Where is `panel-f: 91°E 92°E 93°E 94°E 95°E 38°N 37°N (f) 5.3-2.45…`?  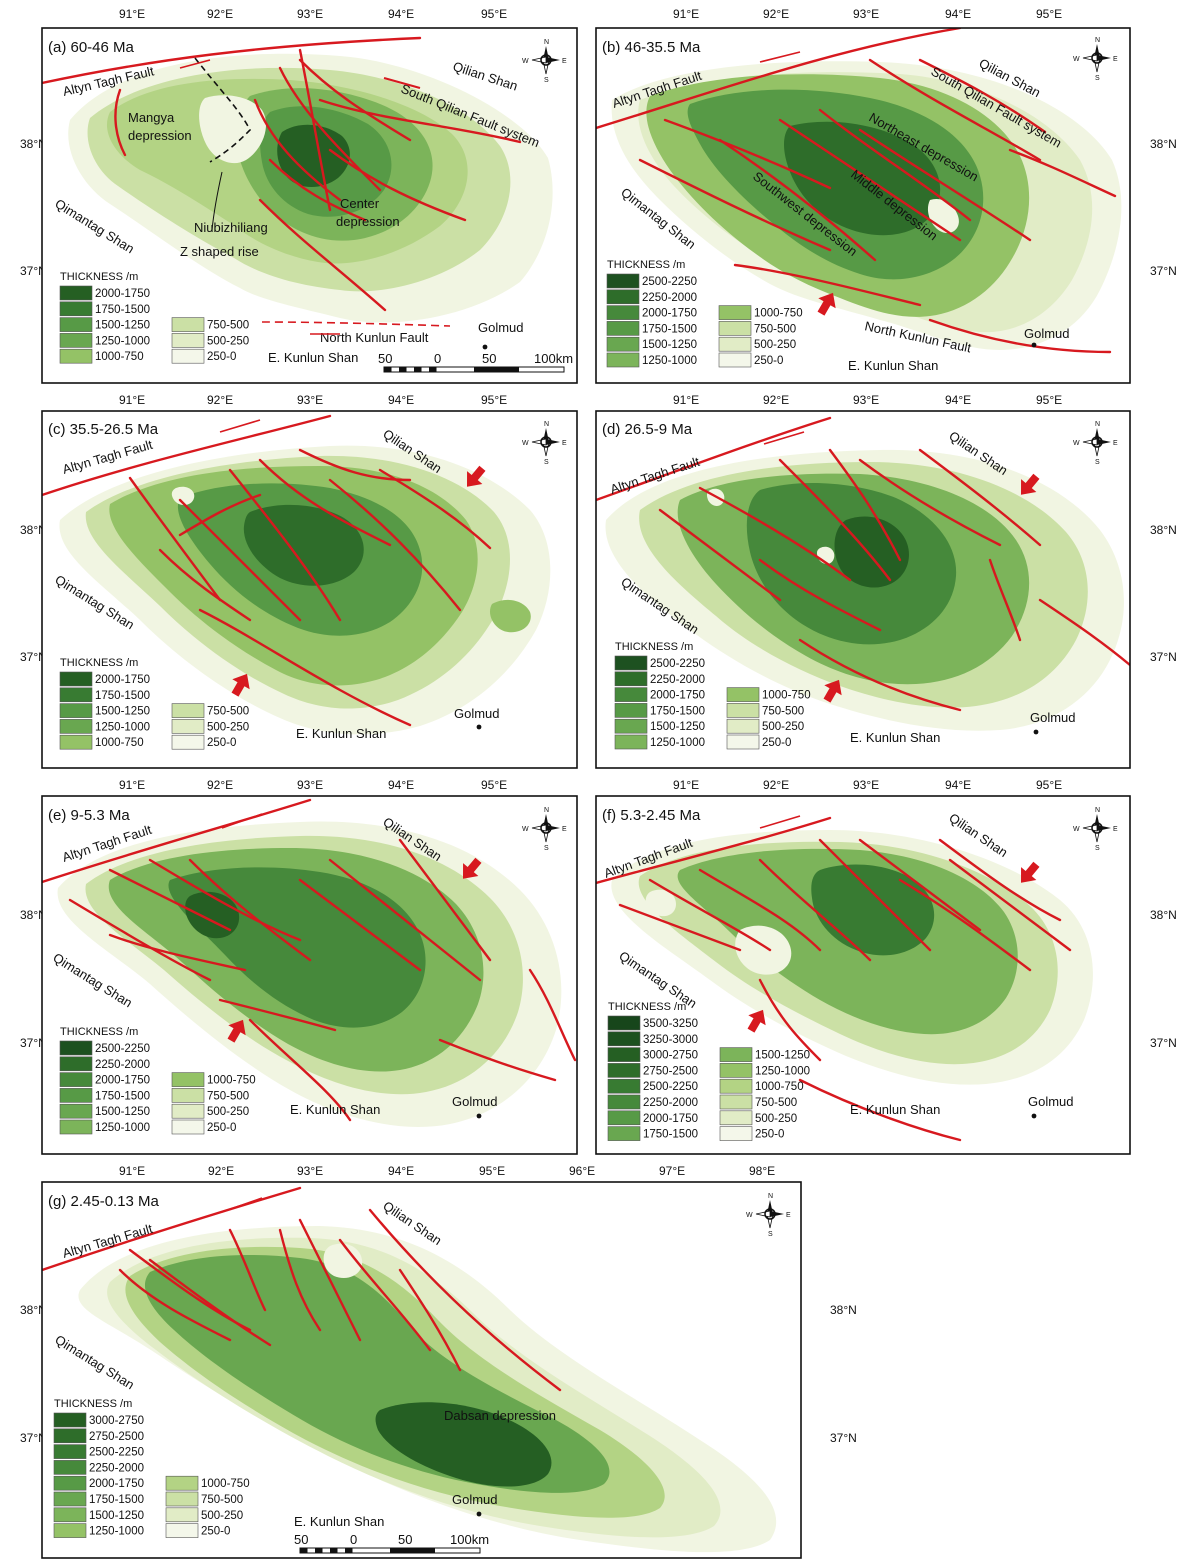 panel-f: 91°E 92°E 93°E 94°E 95°E 38°N 37°N (f) 5.3-2.45… is located at coordinates (886, 966).